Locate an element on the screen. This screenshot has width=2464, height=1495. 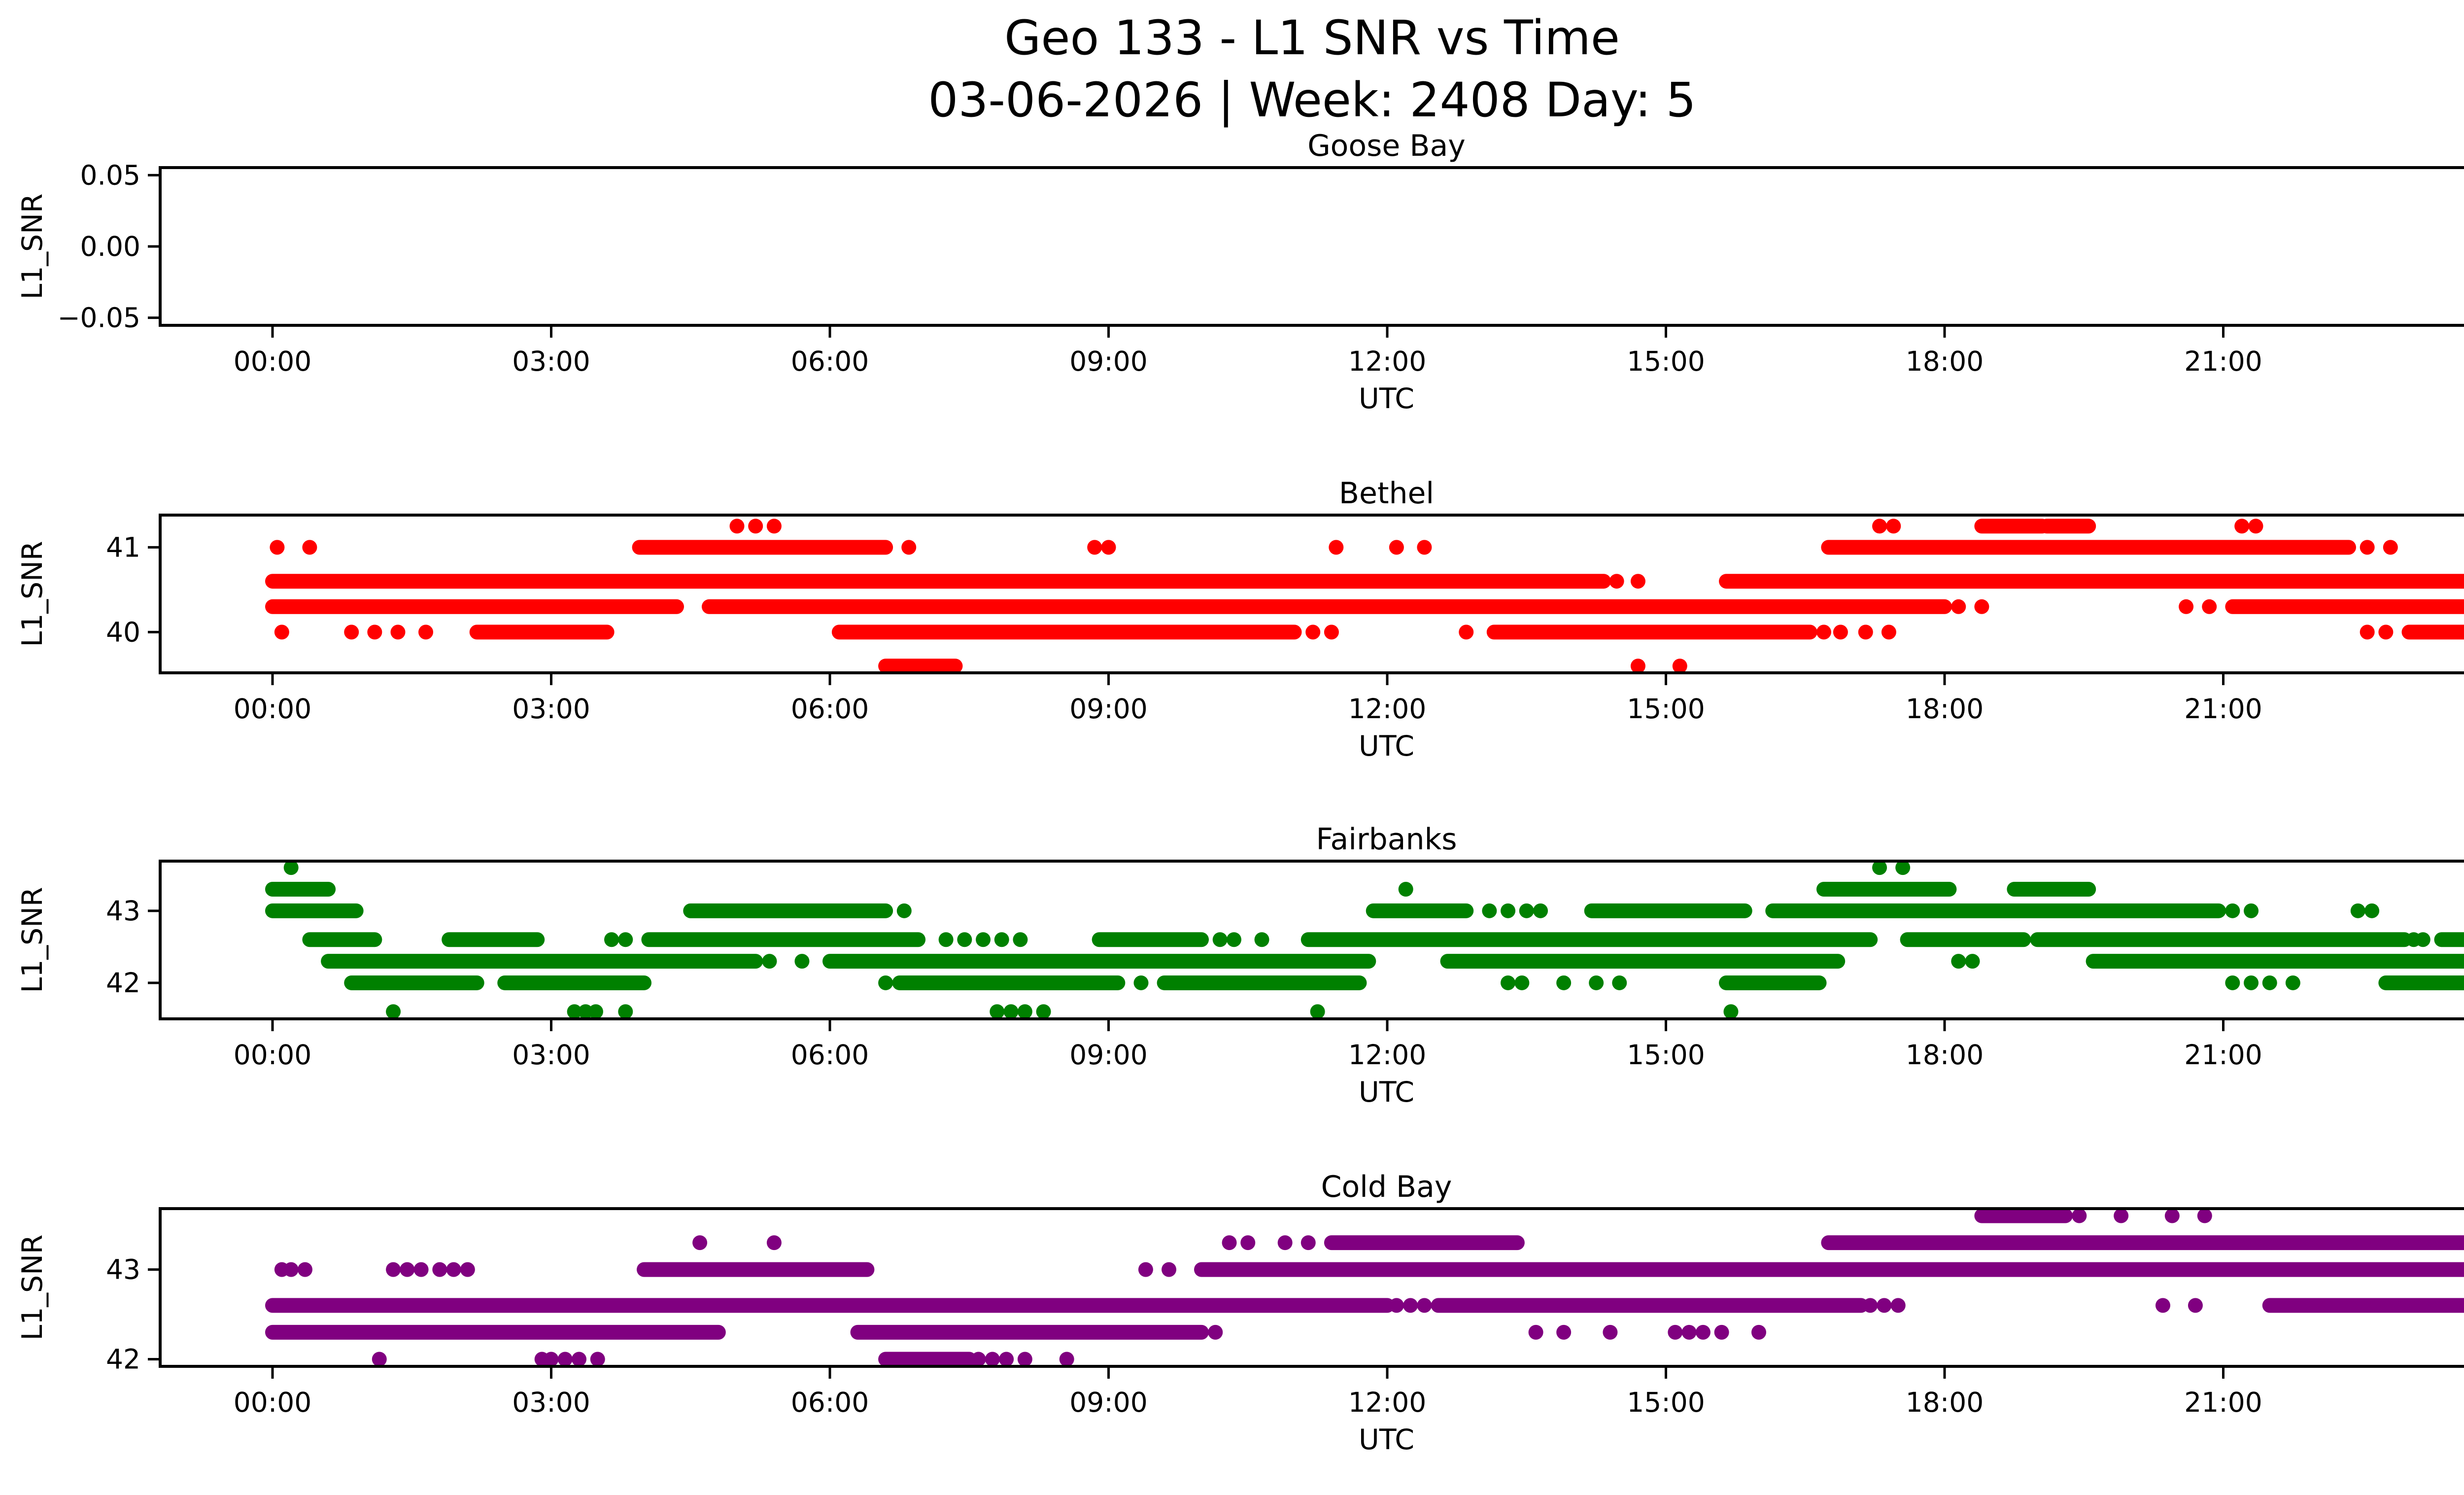
y-tick-label: 40 is located at coordinates (123, 632).